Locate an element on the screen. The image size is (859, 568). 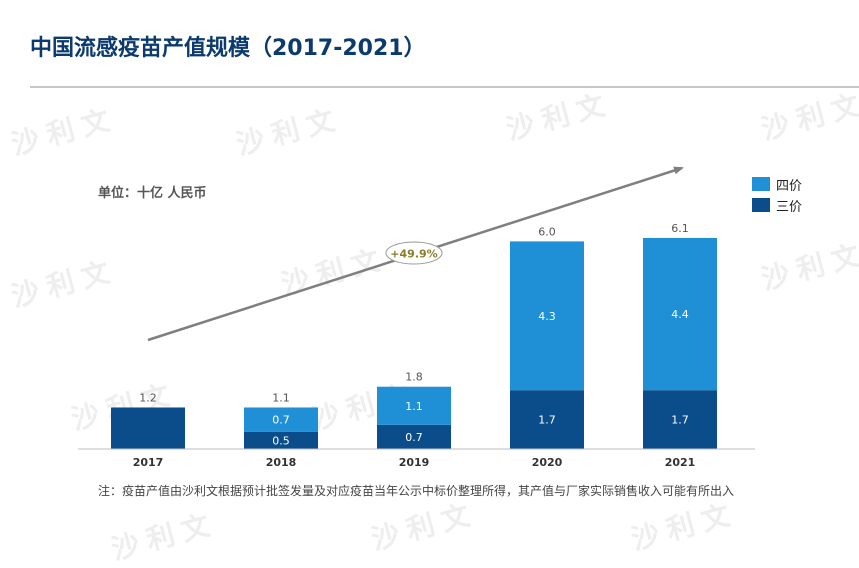
x-tick-label: 2021 is located at coordinates (680, 462).